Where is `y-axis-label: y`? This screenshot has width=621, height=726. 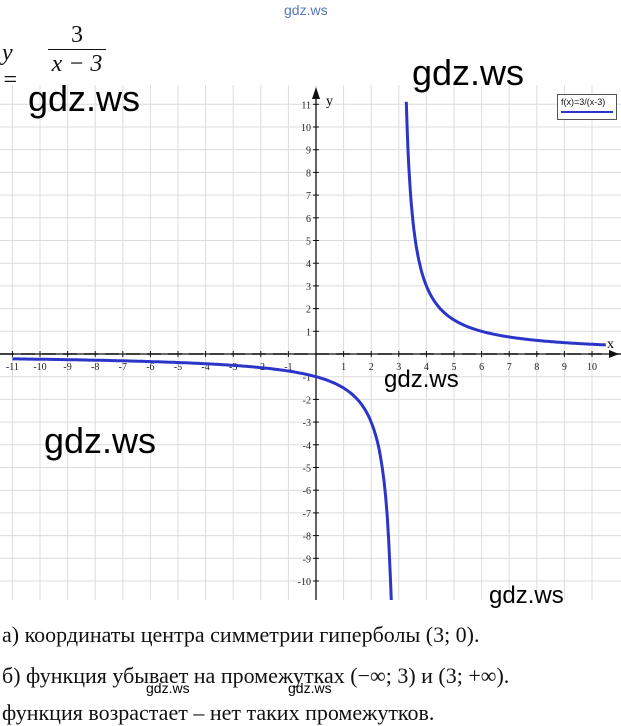
y-axis-label: y is located at coordinates (329, 101).